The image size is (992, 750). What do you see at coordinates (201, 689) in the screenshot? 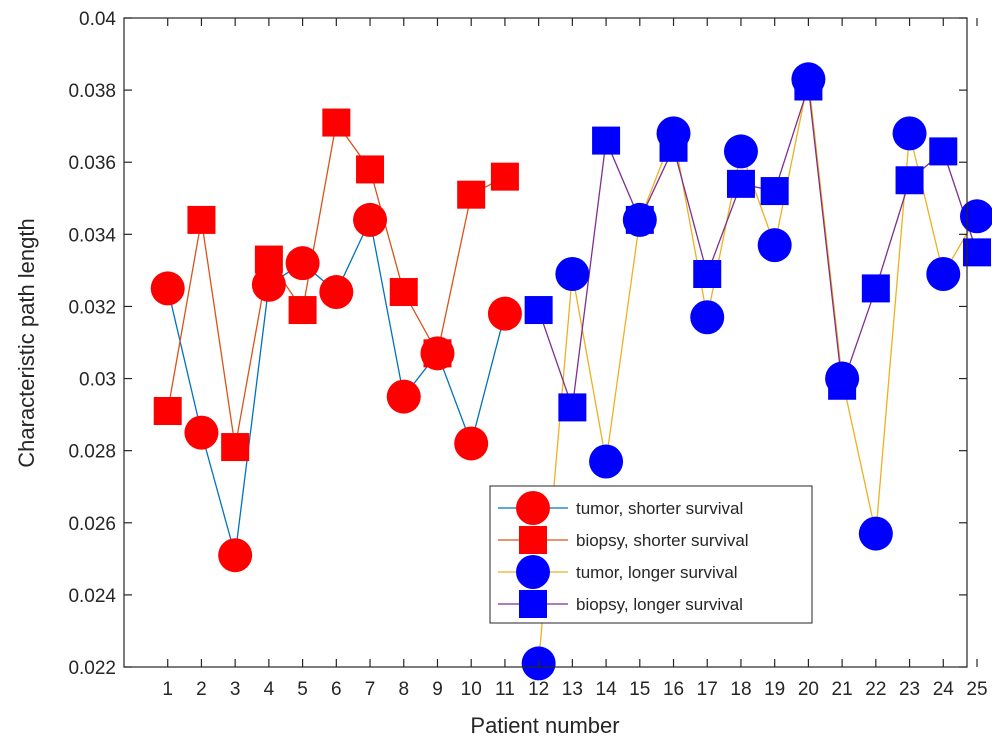
I see `x-tick-label: 2` at bounding box center [201, 689].